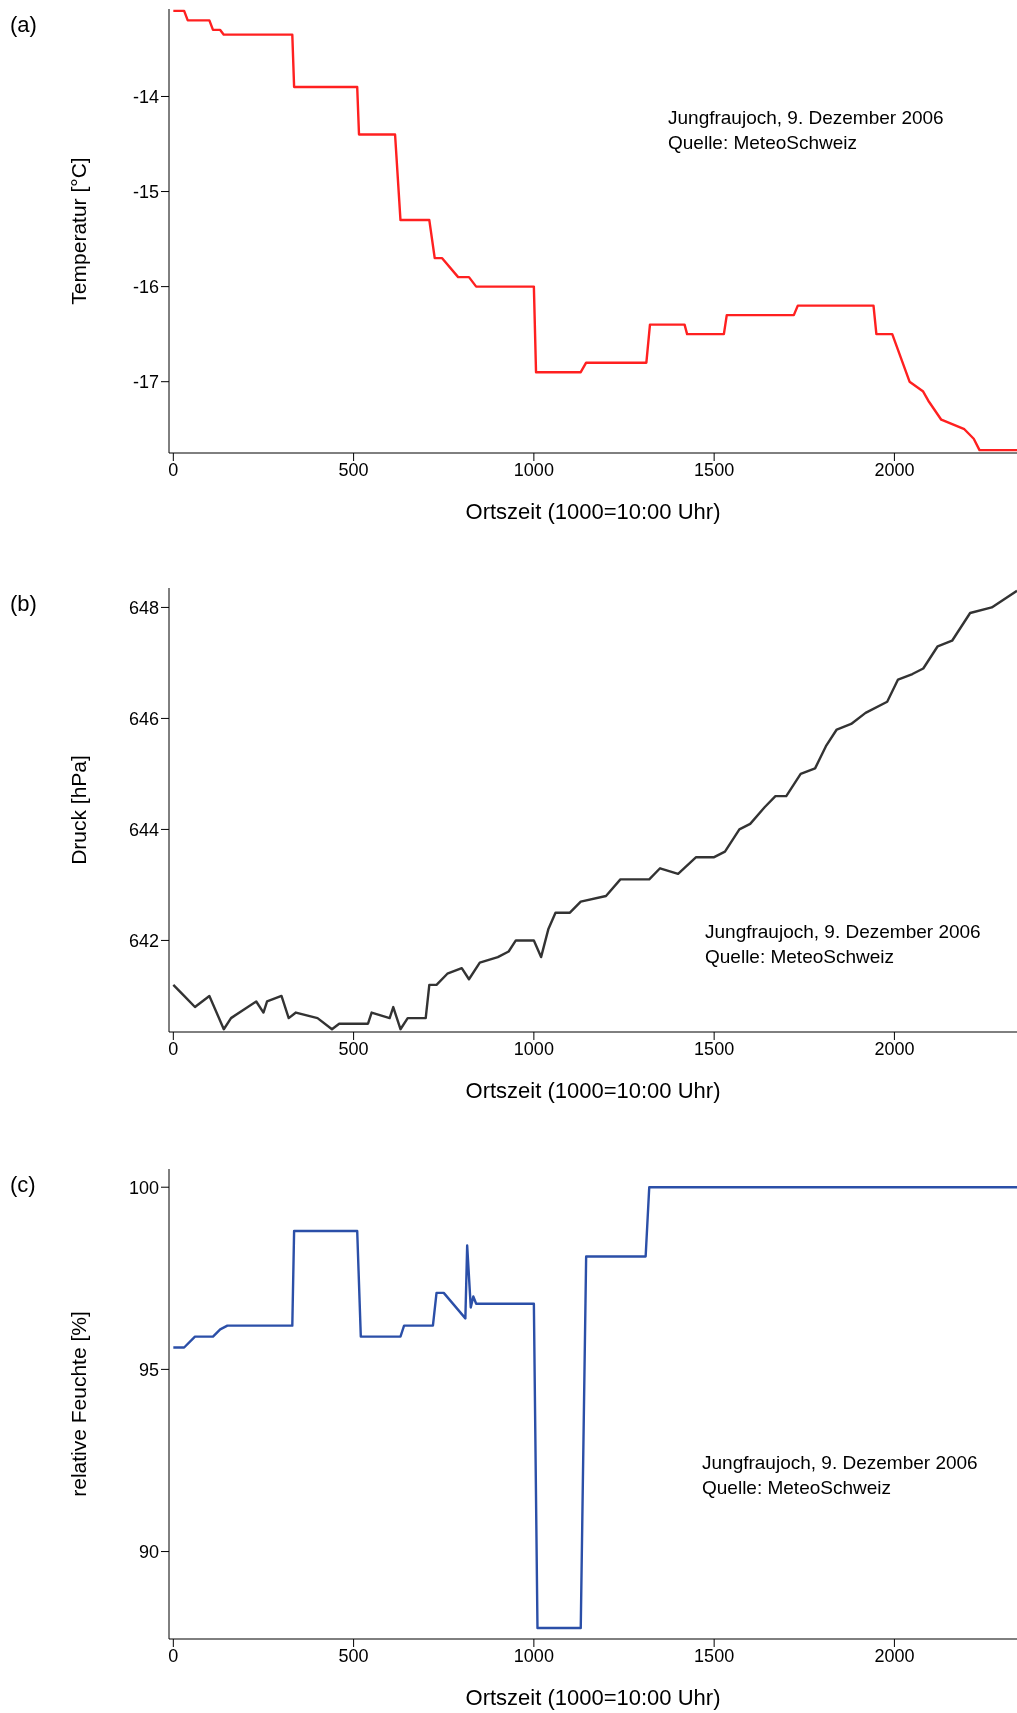  I want to click on y-tick-label: 642, so click(143, 940).